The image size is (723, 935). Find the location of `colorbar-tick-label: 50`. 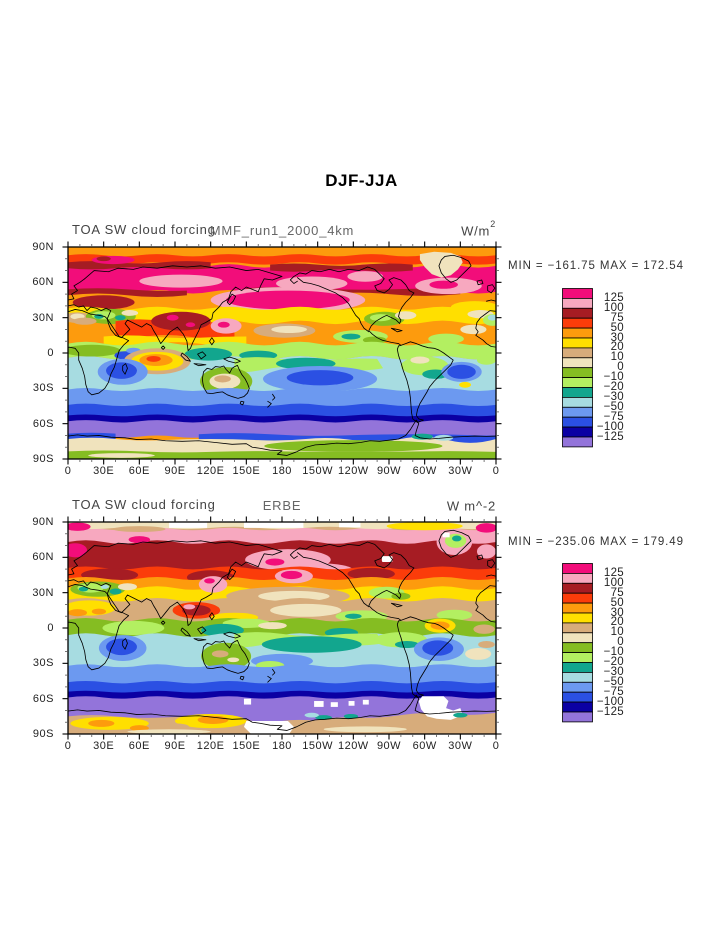

colorbar-tick-label: 50 is located at coordinates (617, 602).